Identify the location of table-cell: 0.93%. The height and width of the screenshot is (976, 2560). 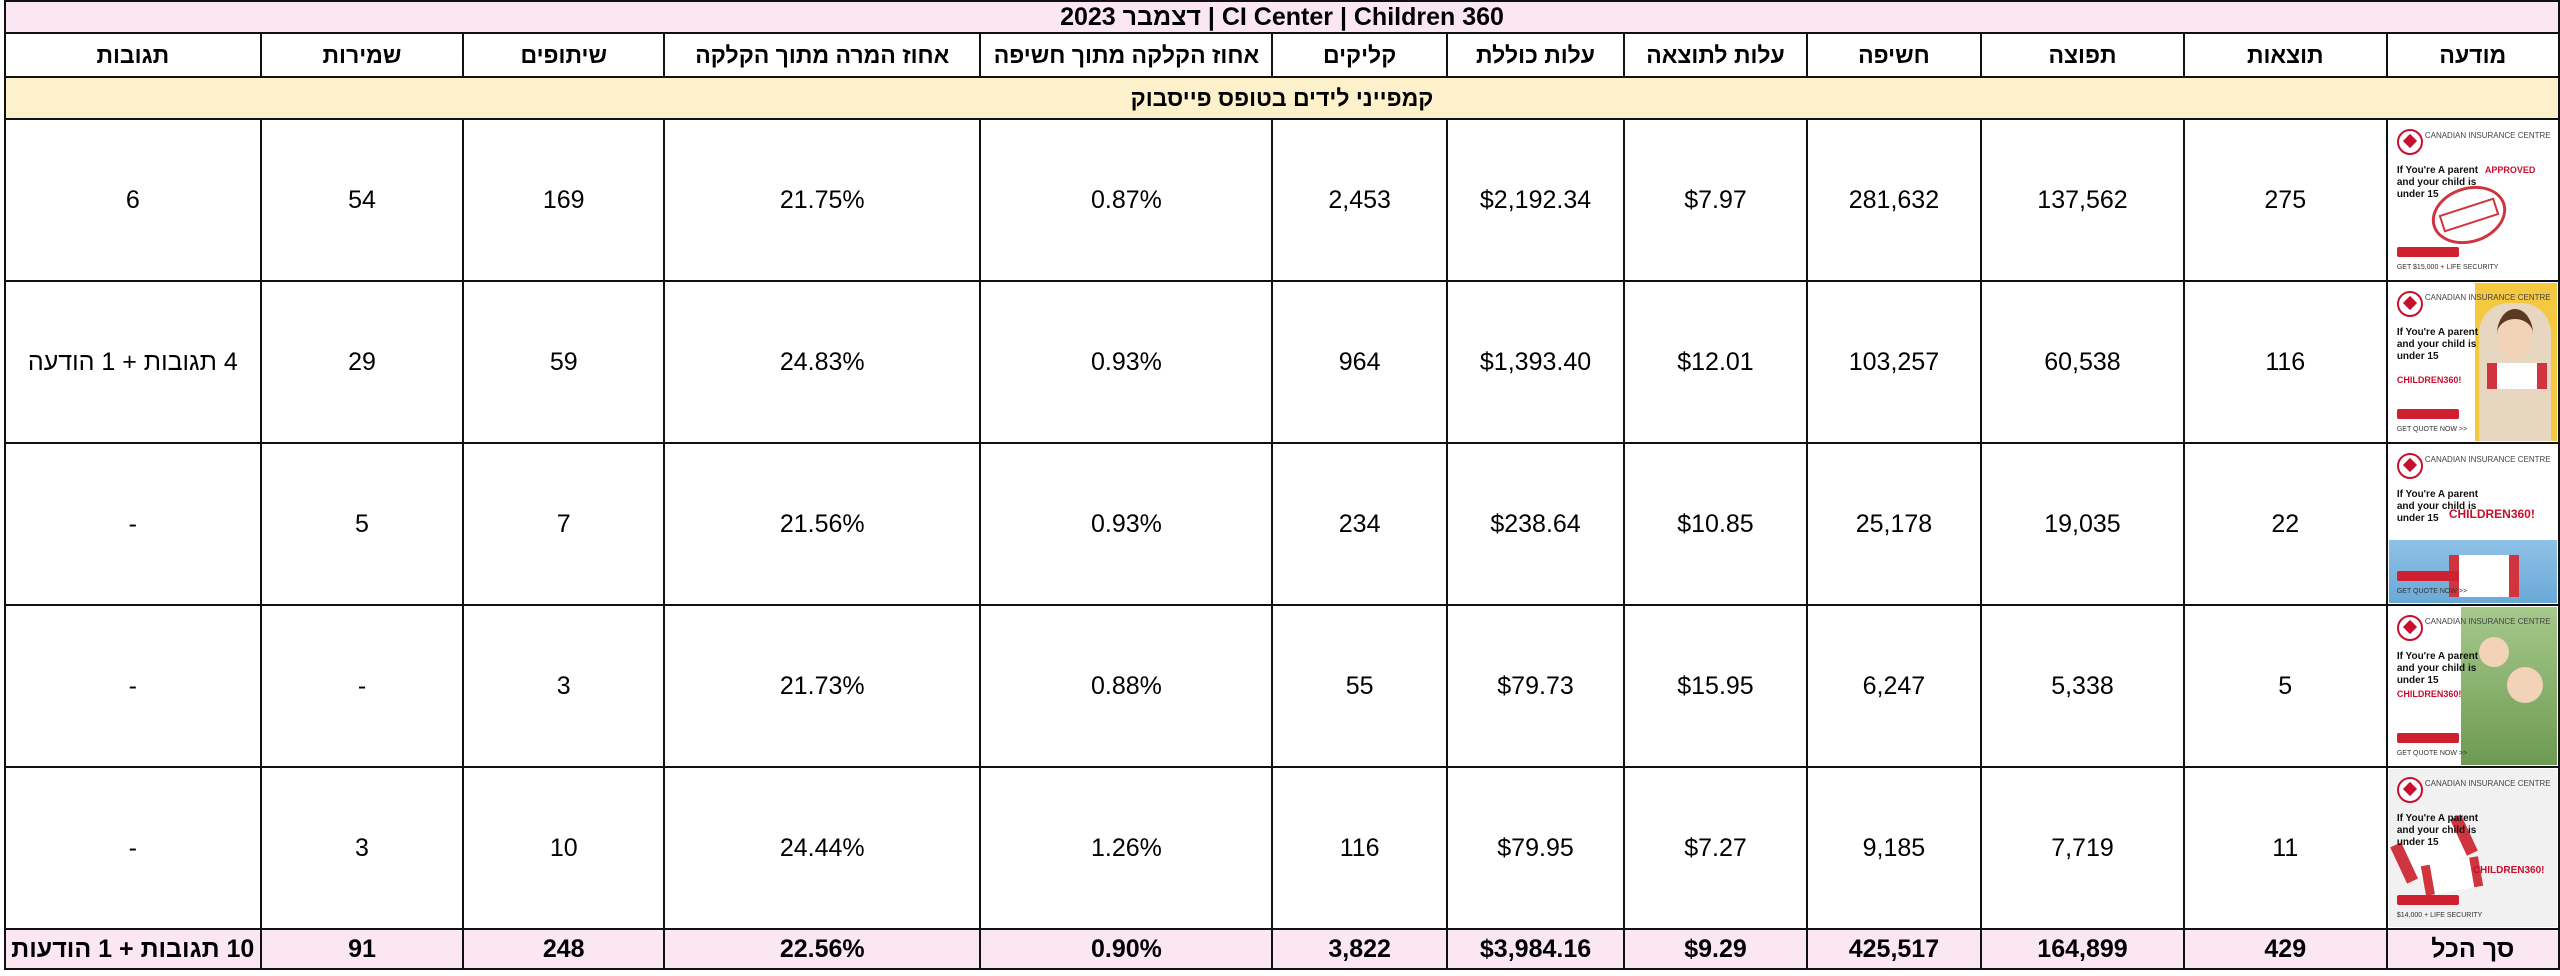
(1126, 524).